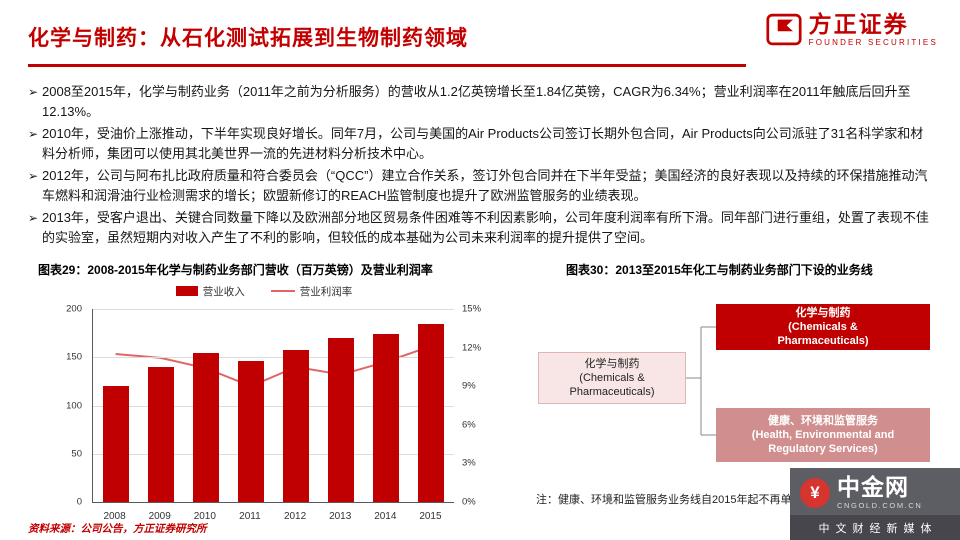 The width and height of the screenshot is (960, 540). What do you see at coordinates (472, 309) in the screenshot?
I see `right-axis-tick: 15%` at bounding box center [472, 309].